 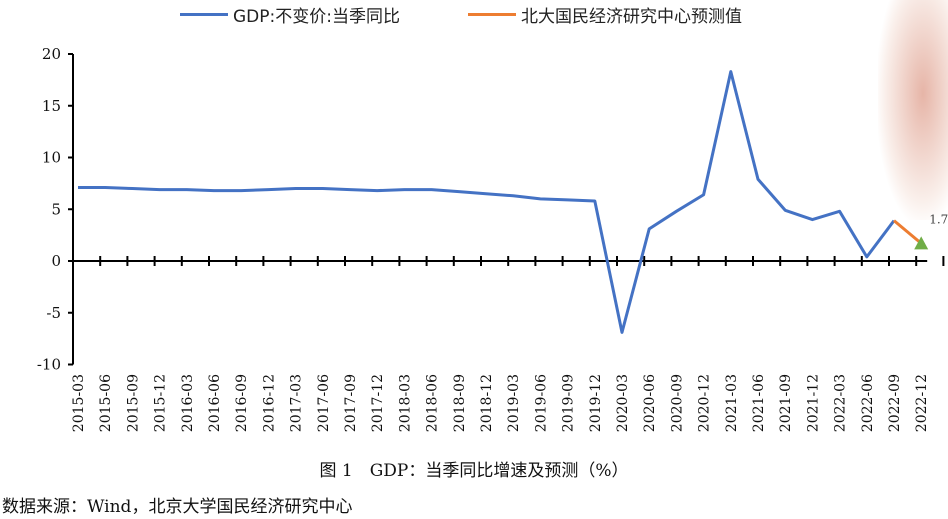 I want to click on x-tick-label: 2017-03, so click(x=297, y=403).